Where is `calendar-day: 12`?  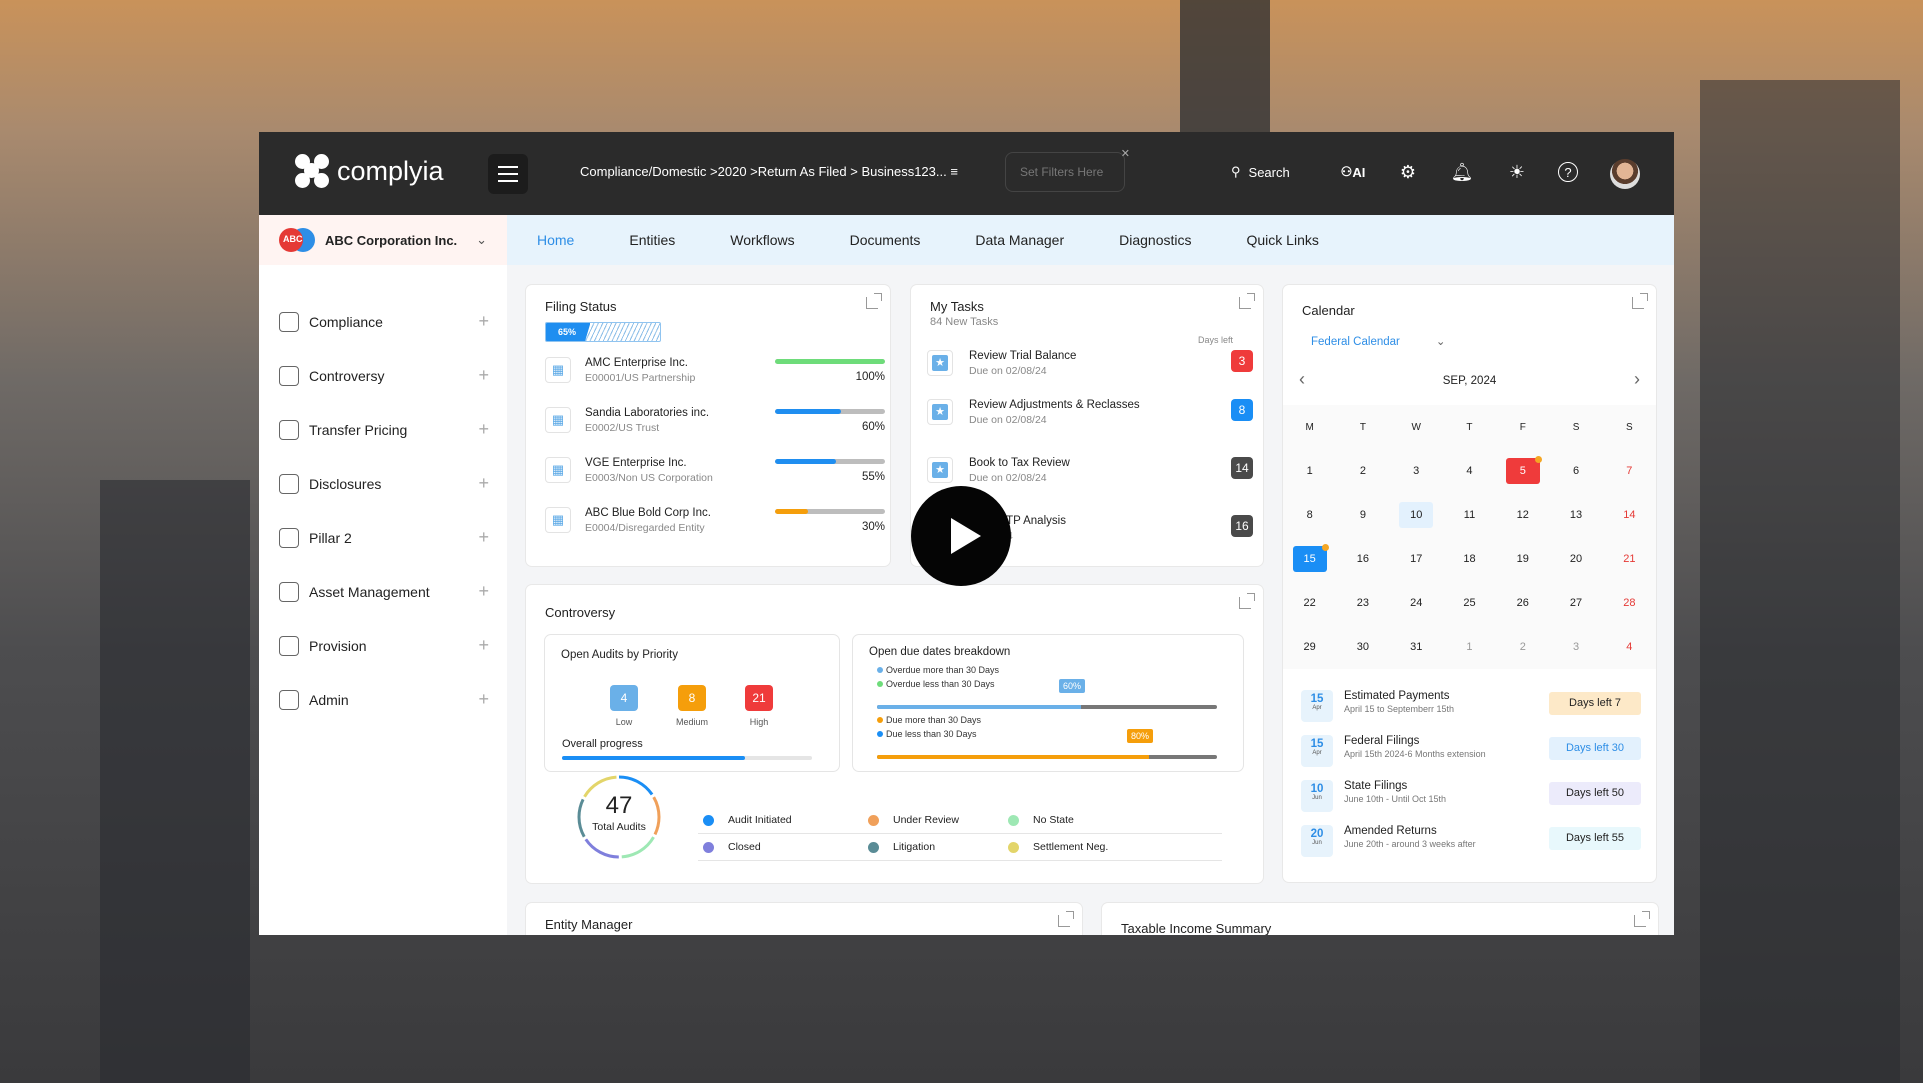 calendar-day: 12 is located at coordinates (1522, 515).